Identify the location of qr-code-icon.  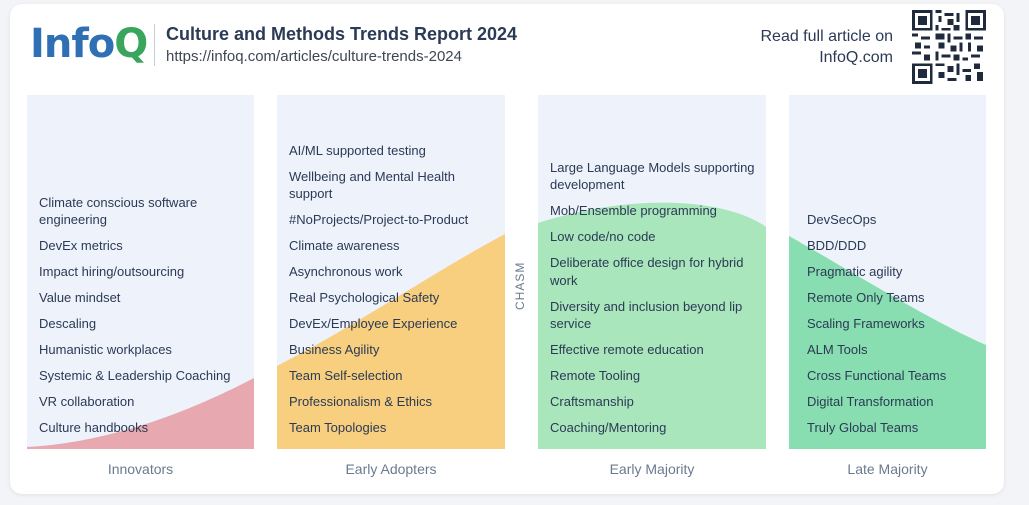
(949, 47).